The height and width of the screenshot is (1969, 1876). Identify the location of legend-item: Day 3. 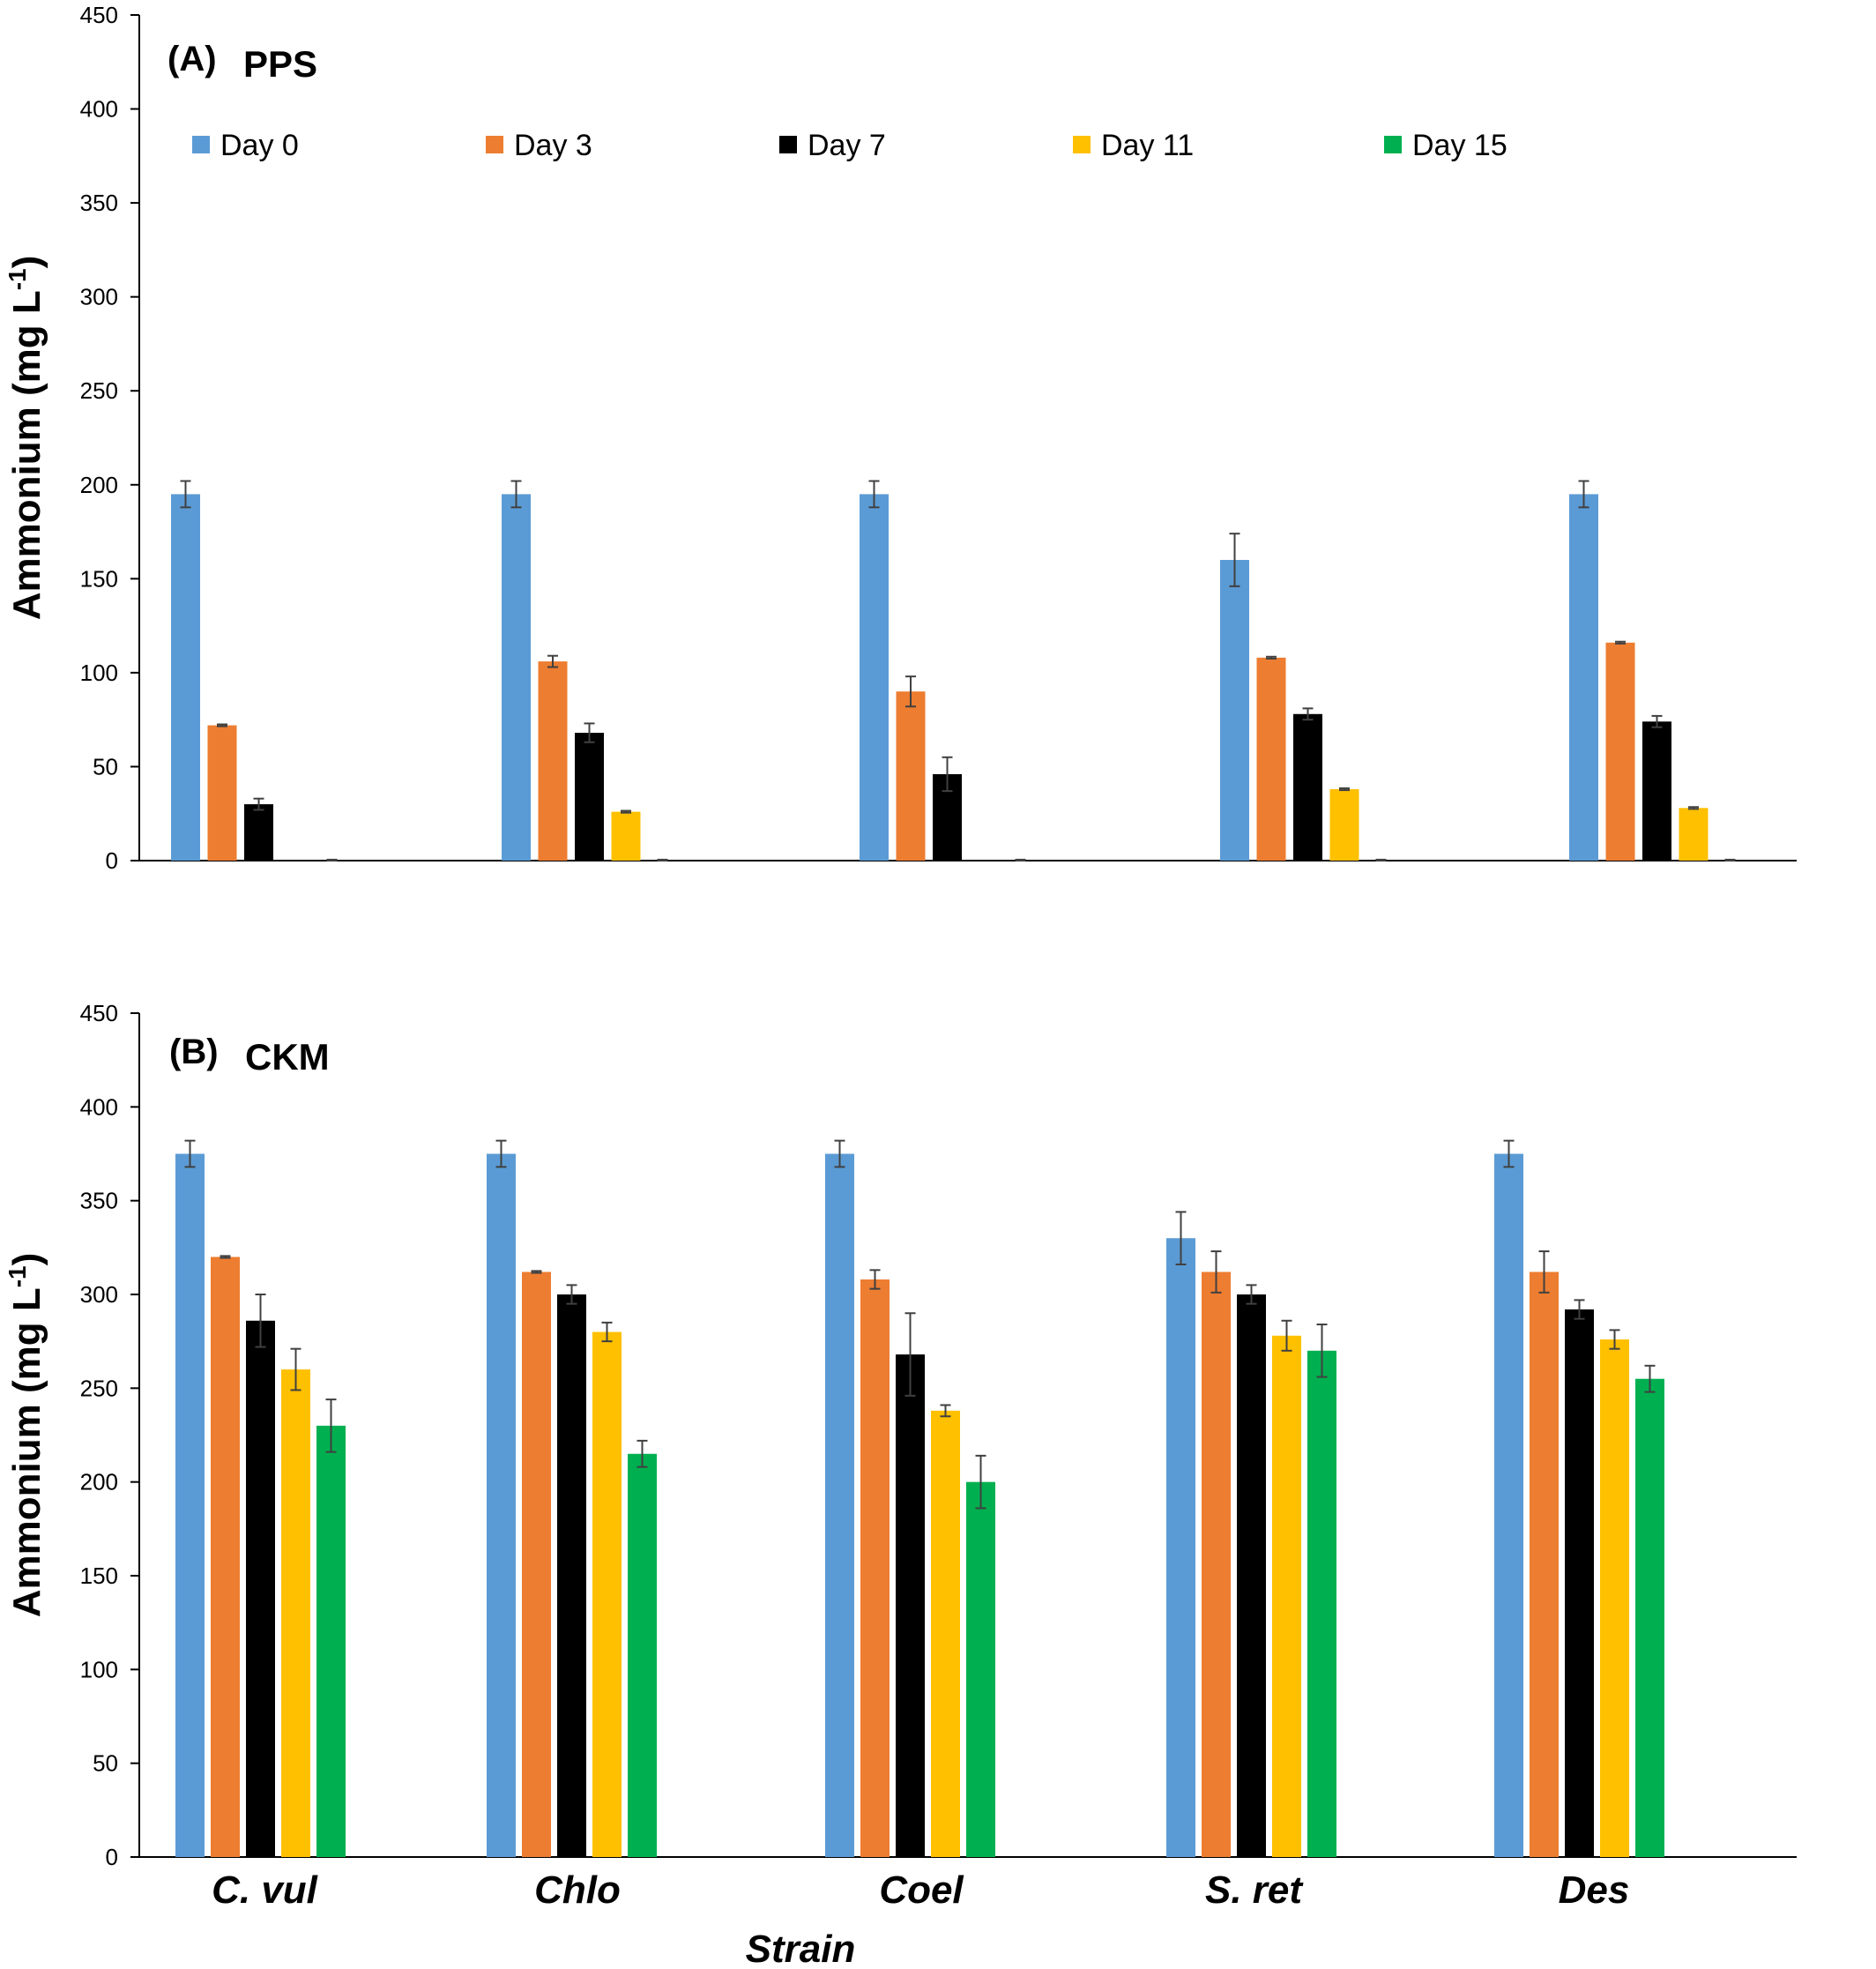
(539, 145).